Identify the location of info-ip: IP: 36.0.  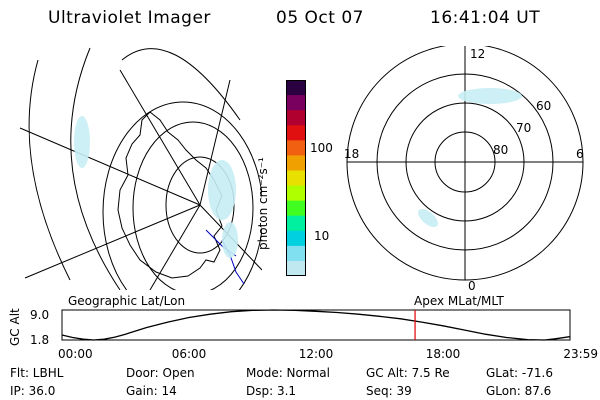
(33, 391).